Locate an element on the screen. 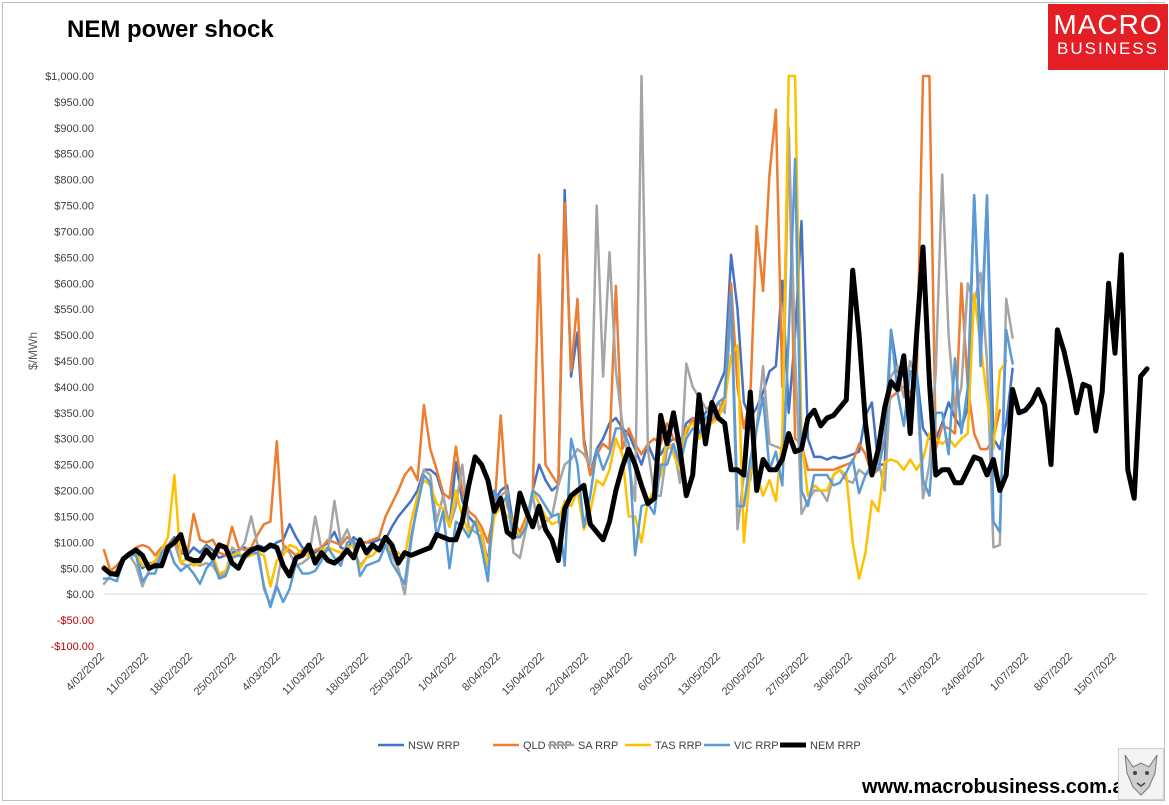 The image size is (1169, 805). y-tick-label: $150.00 is located at coordinates (74, 517).